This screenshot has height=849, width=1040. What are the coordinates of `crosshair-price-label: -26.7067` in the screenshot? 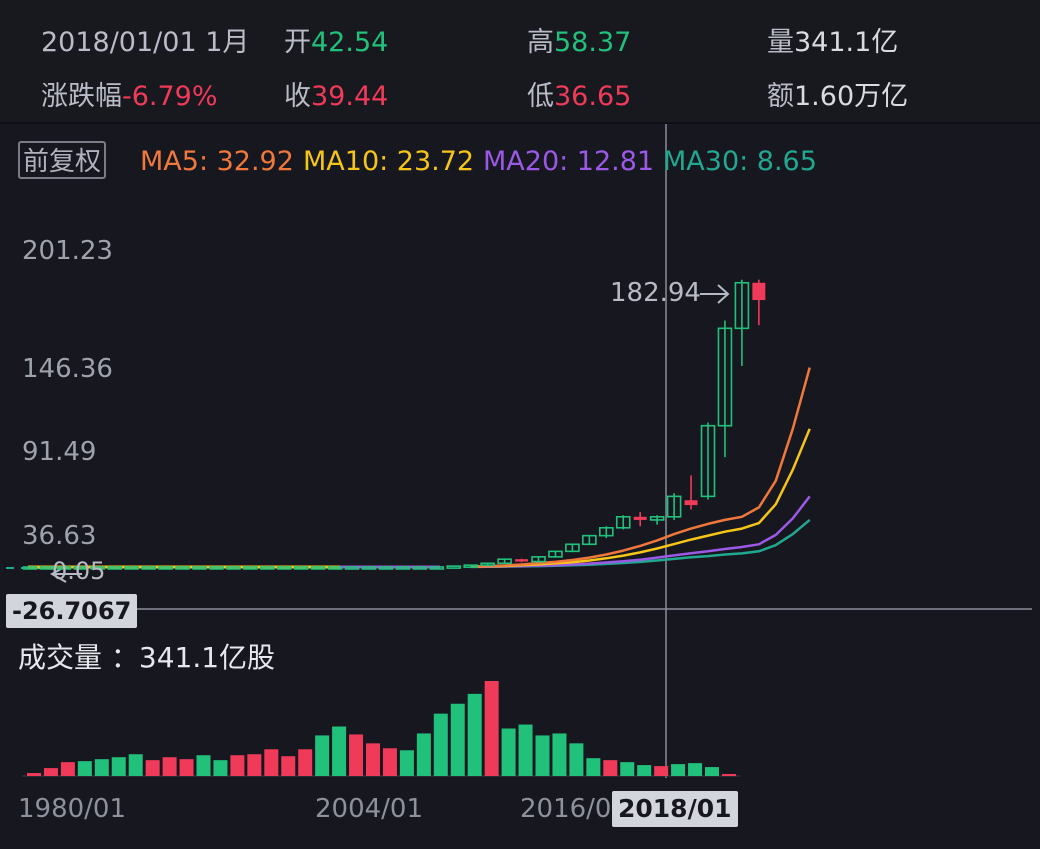 It's located at (72, 611).